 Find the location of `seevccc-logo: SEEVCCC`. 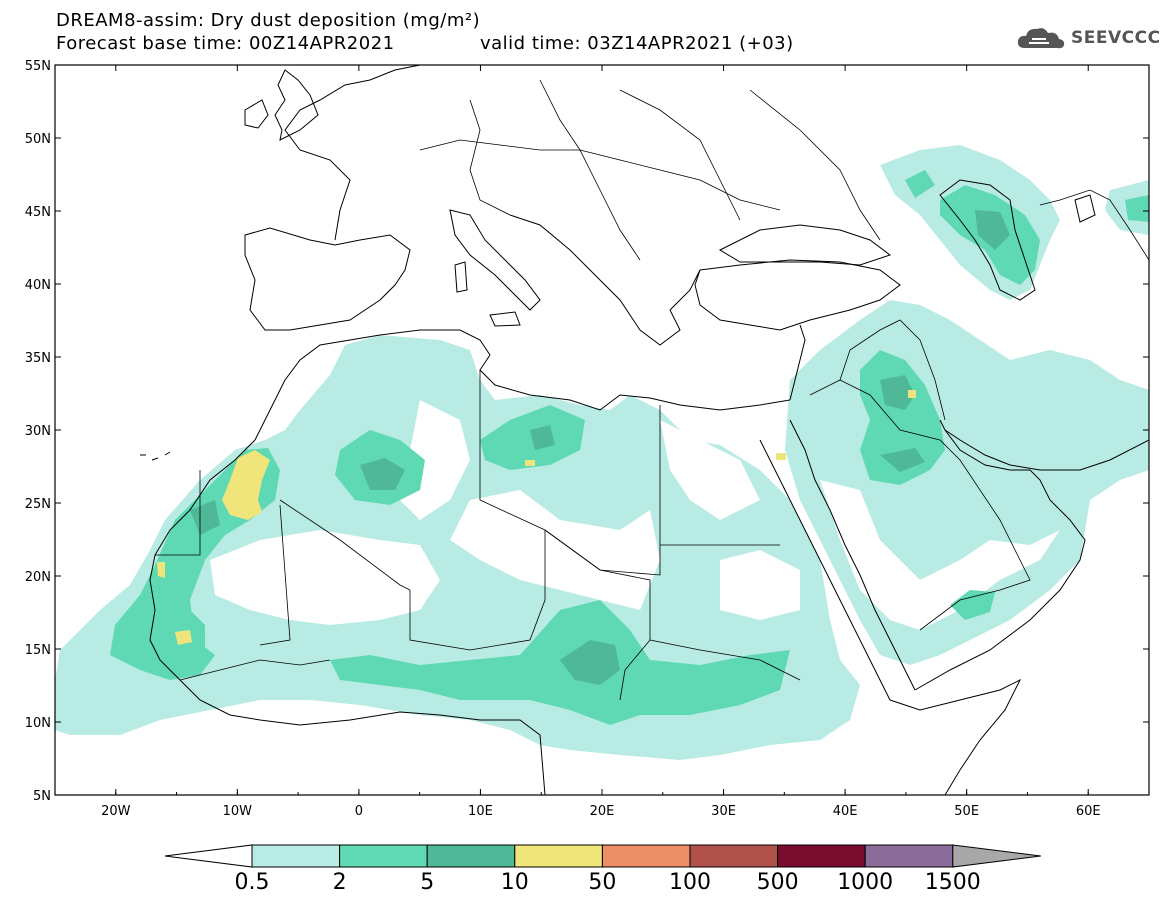

seevccc-logo: SEEVCCC is located at coordinates (1088, 38).